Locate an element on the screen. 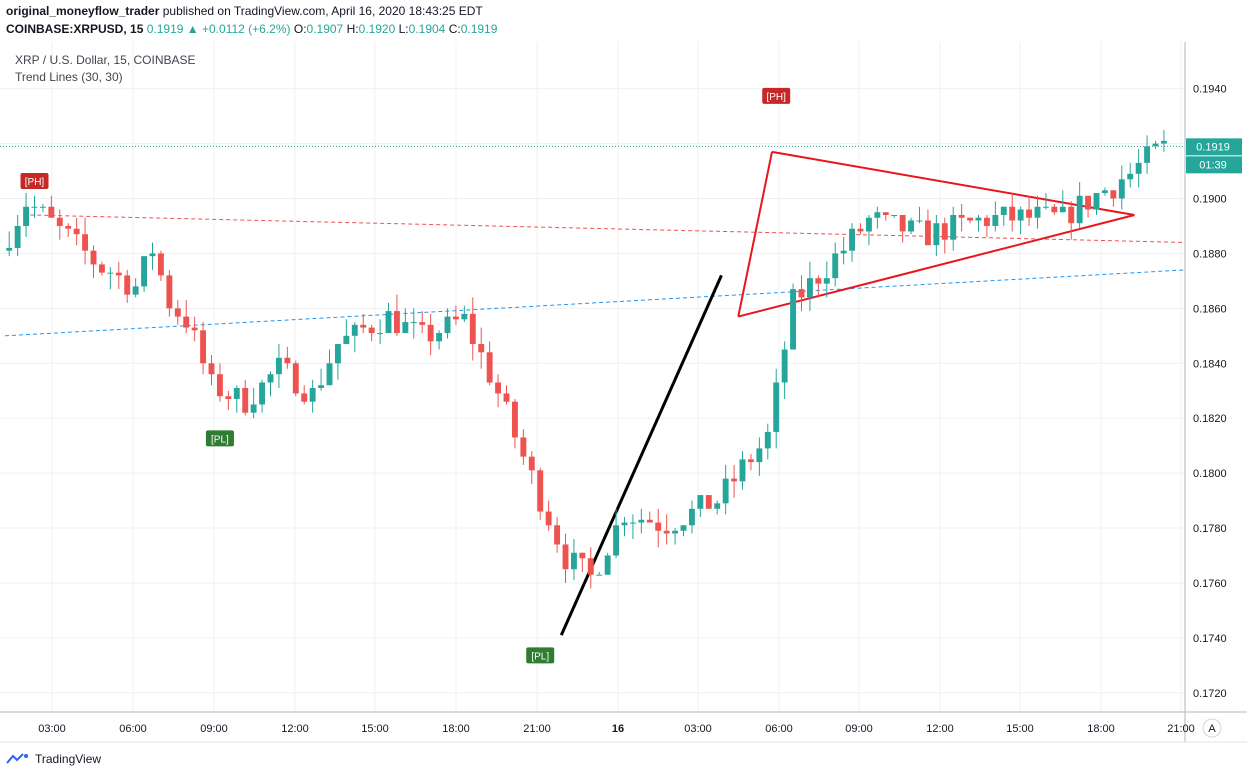 The height and width of the screenshot is (779, 1247). auto-button-label: A is located at coordinates (1212, 729).